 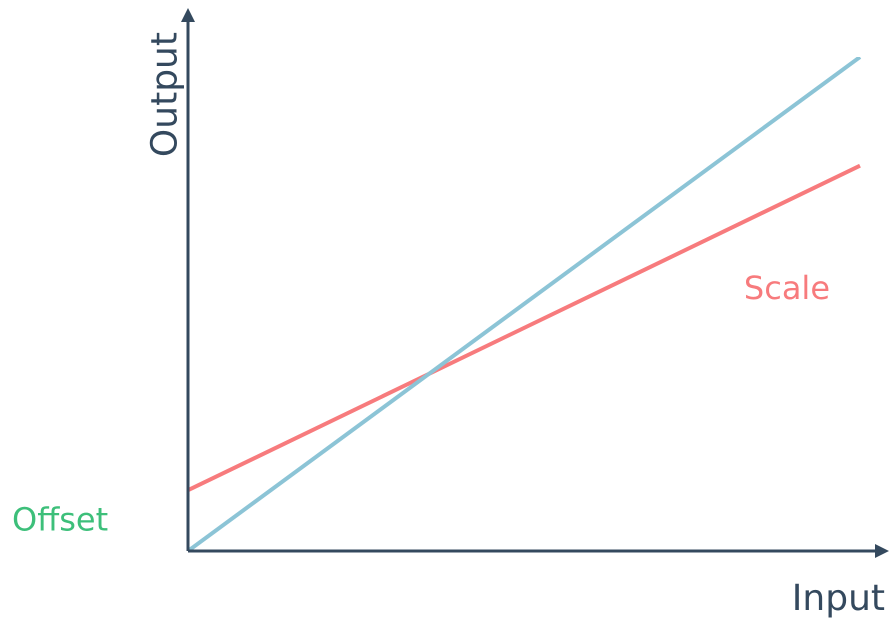 I want to click on annotation: Offset, so click(x=60, y=519).